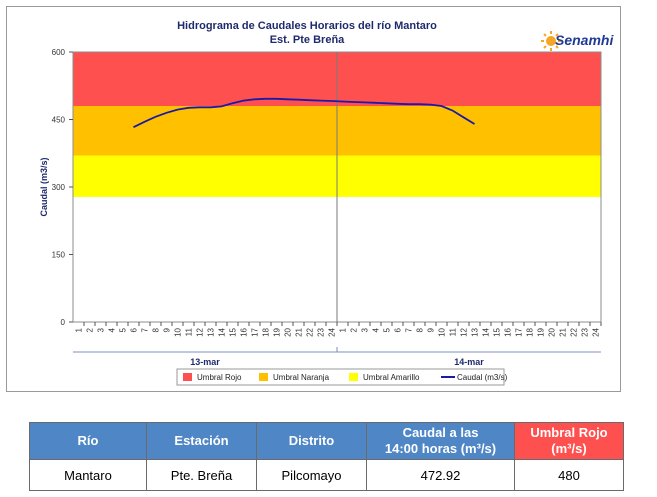 The height and width of the screenshot is (497, 657). Describe the element at coordinates (304, 113) in the screenshot. I see `caudal-series-line` at that location.